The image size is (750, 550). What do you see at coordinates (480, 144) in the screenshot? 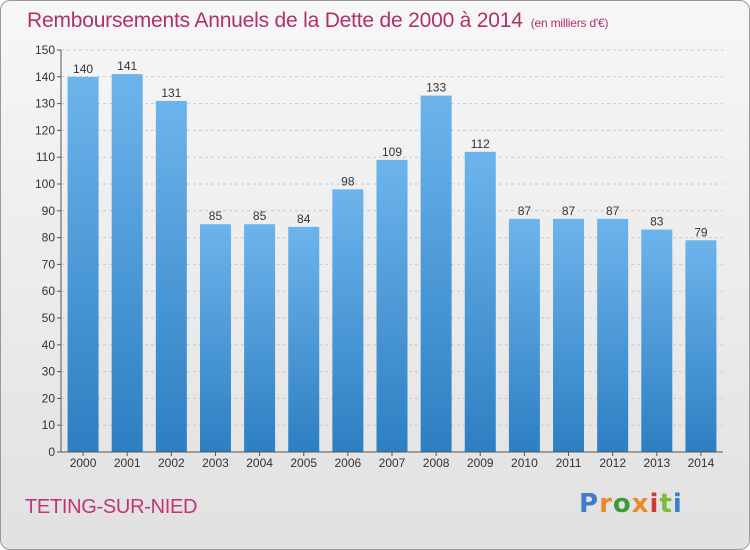
I see `bar-value-label: 112` at bounding box center [480, 144].